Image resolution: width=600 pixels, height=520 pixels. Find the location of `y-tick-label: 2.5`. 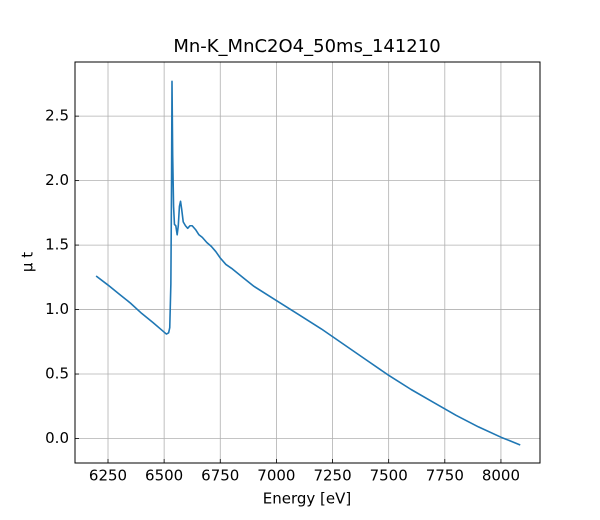

y-tick-label: 2.5 is located at coordinates (57, 116).